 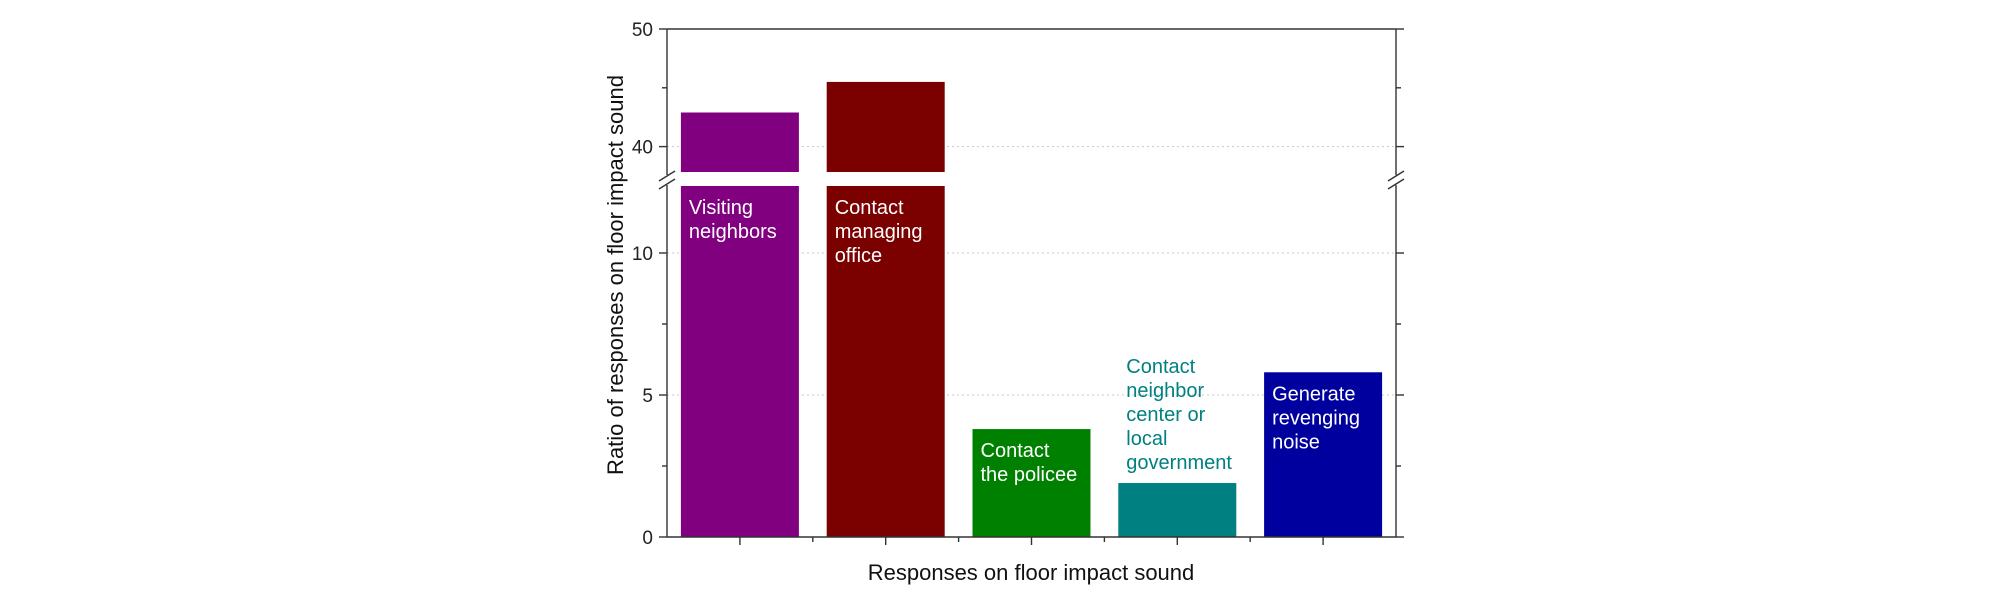 What do you see at coordinates (647, 396) in the screenshot?
I see `y-tick-label: 5` at bounding box center [647, 396].